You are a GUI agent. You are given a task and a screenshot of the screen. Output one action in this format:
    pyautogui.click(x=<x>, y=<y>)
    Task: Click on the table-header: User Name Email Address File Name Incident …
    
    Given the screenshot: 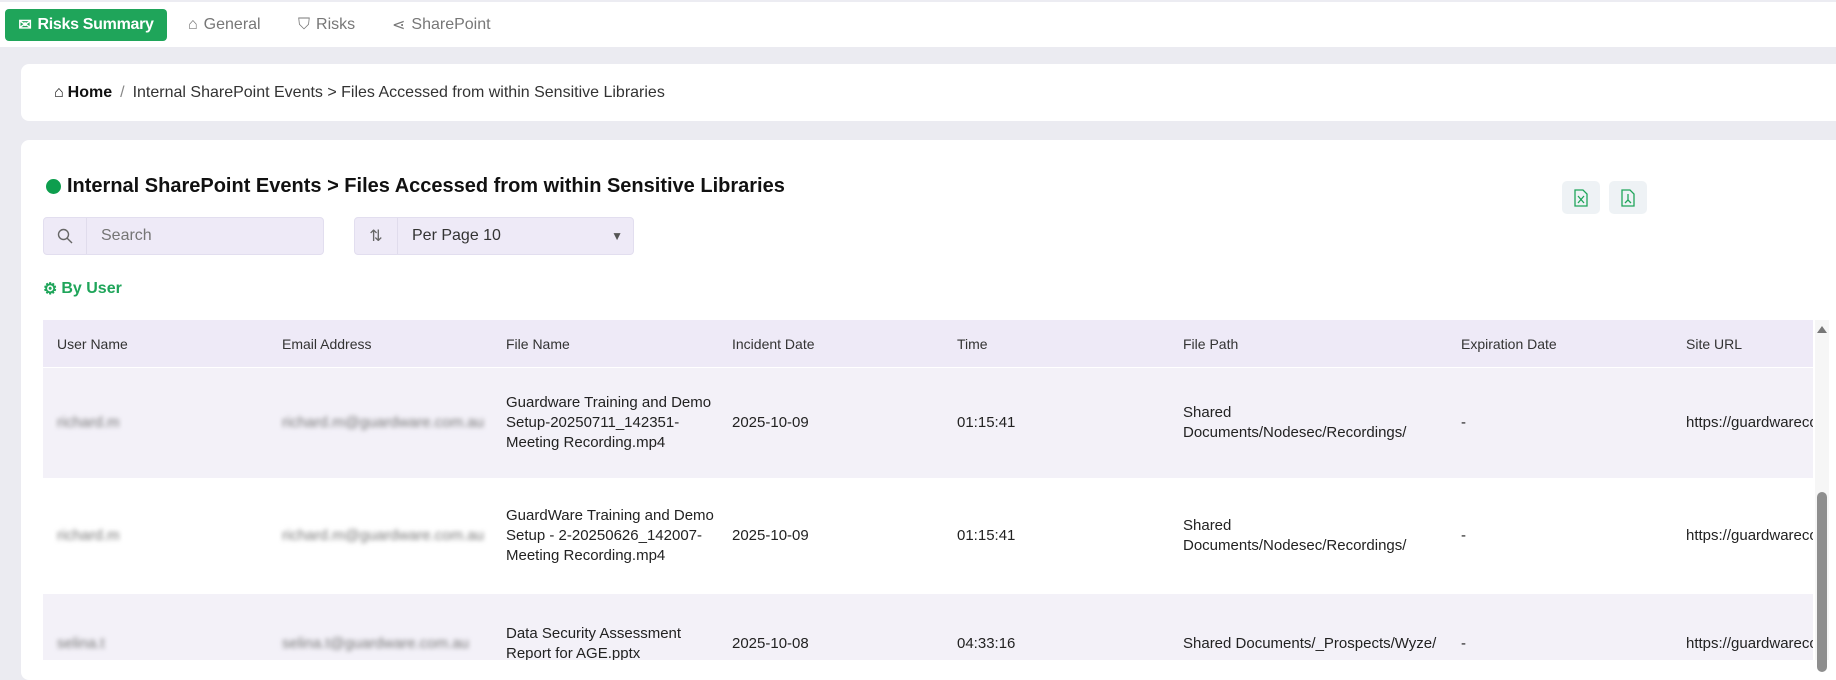 What is the action you would take?
    pyautogui.click(x=928, y=343)
    